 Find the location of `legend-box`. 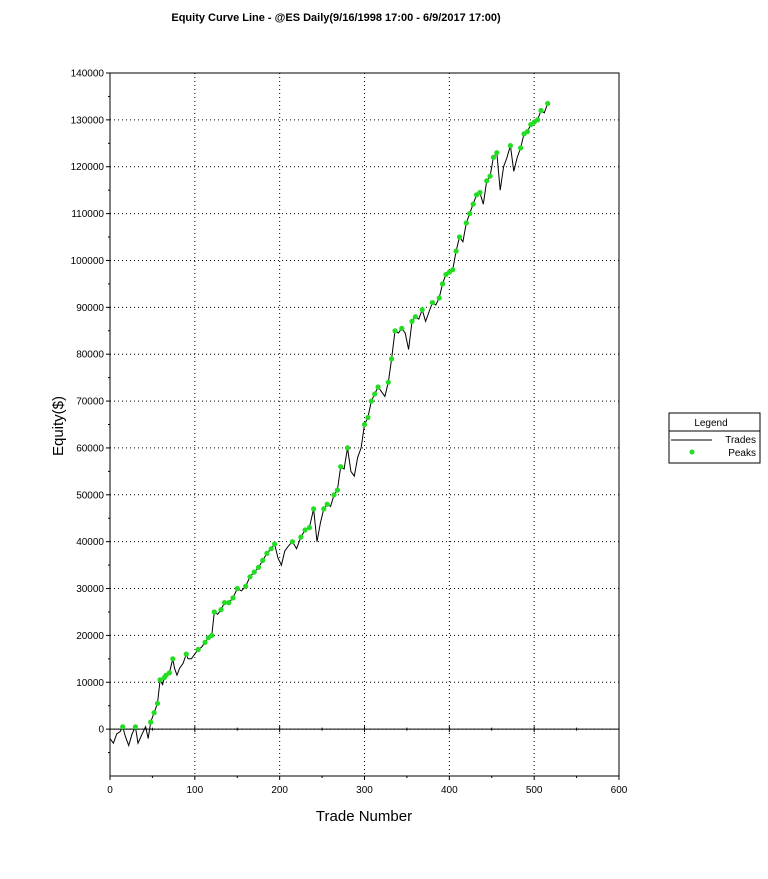

legend-box is located at coordinates (714, 438).